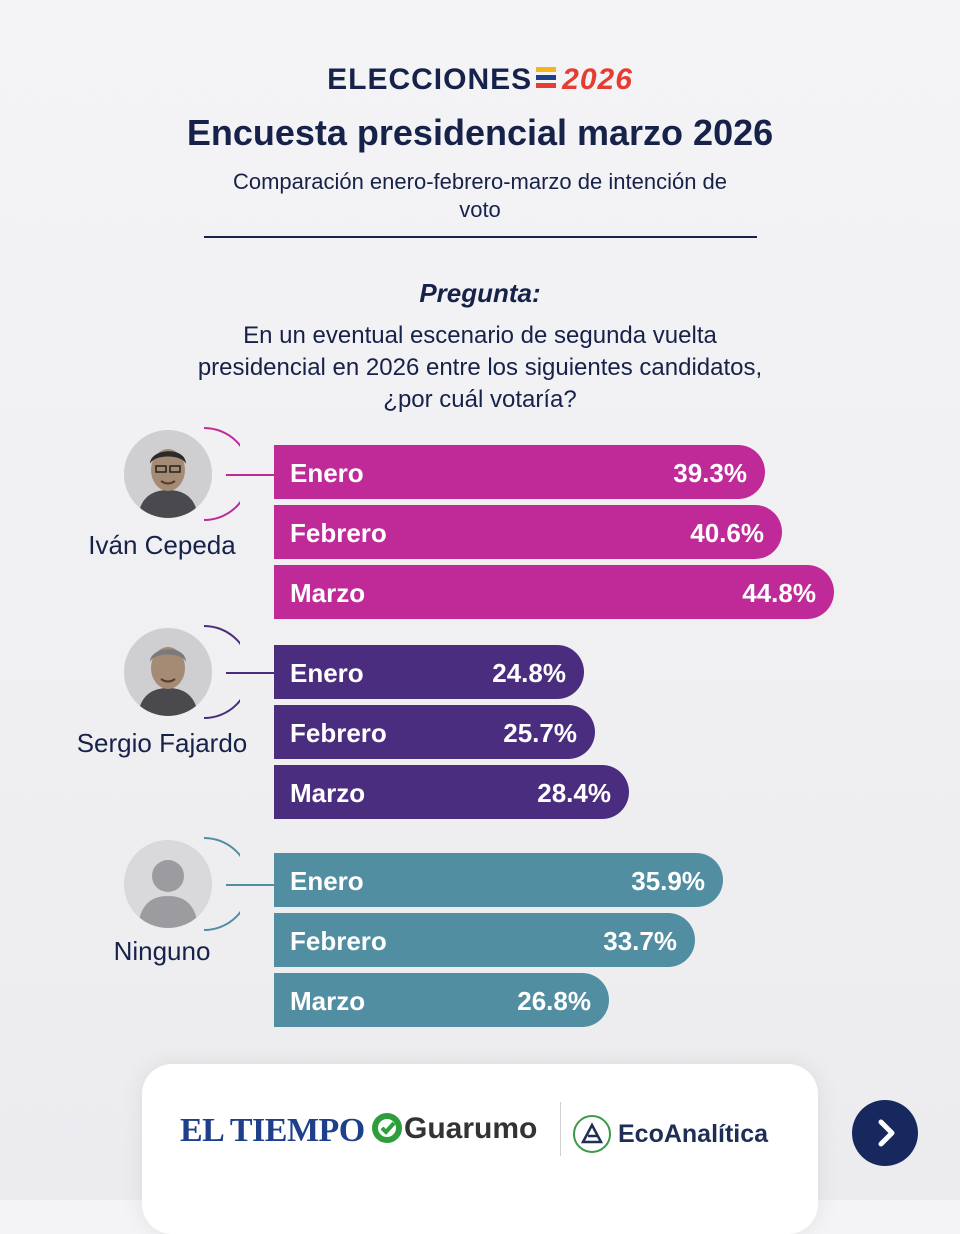  I want to click on bar-value-label: 24.8%, so click(529, 673).